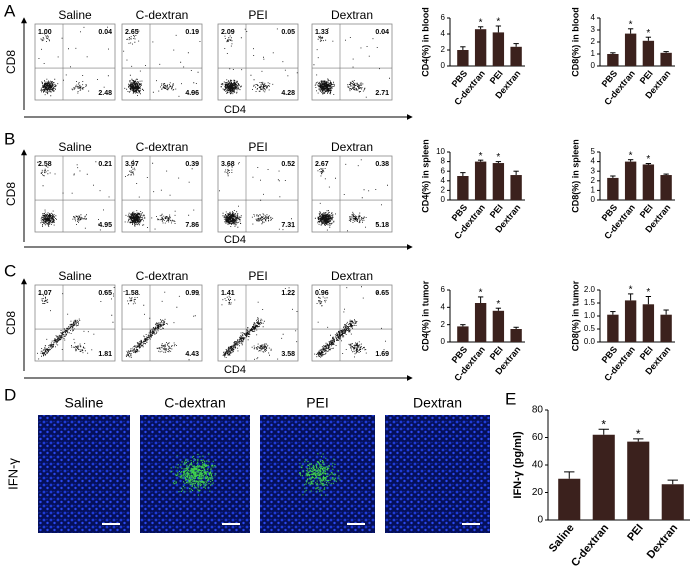  Describe the element at coordinates (162, 147) in the screenshot. I see `sample-name: C-dextran` at that location.